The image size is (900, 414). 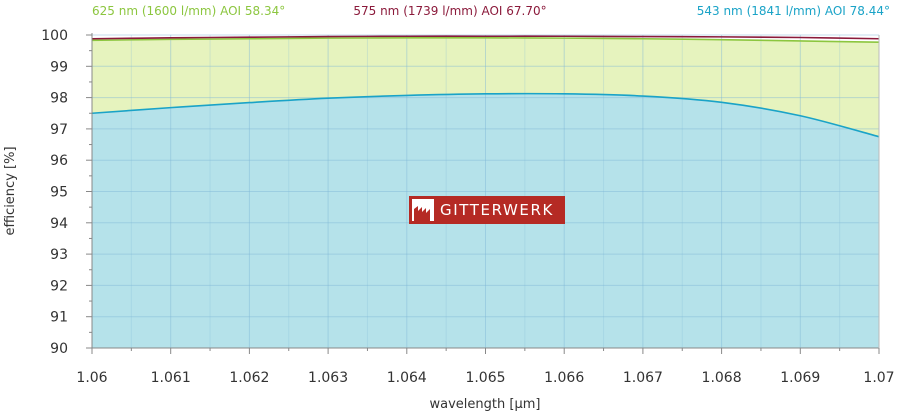 I want to click on y-tick-labels: 90 91 92 93 94 95 96 97 98 99 100, so click(x=54, y=192).